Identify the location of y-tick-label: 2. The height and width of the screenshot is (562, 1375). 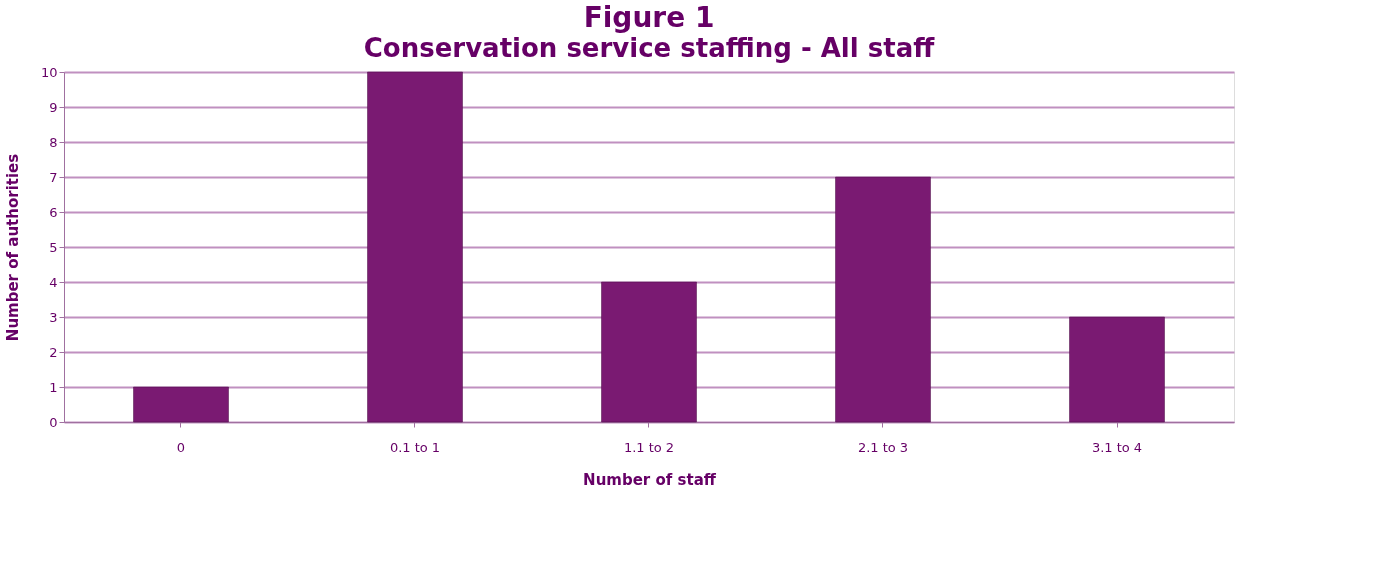
(53, 352).